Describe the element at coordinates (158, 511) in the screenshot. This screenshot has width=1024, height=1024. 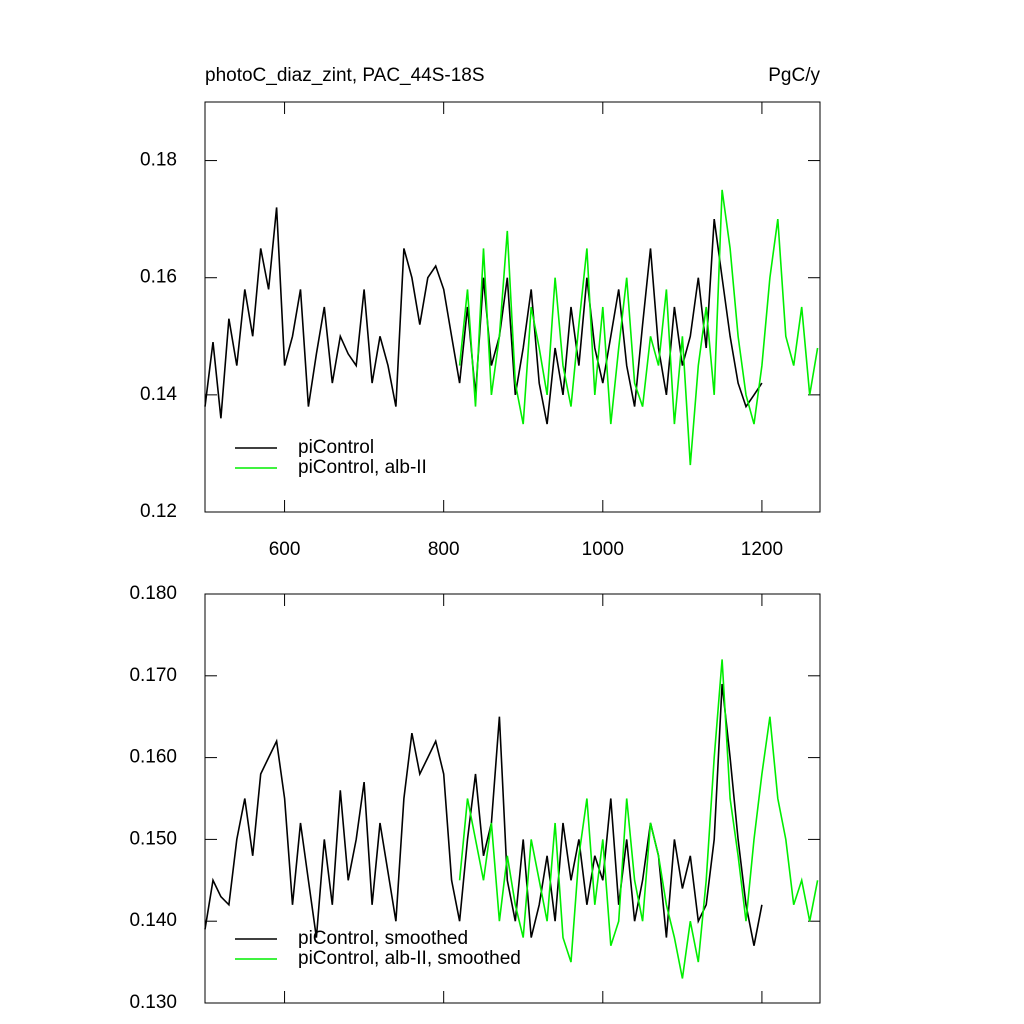
I see `y-tick-label: 0.12` at that location.